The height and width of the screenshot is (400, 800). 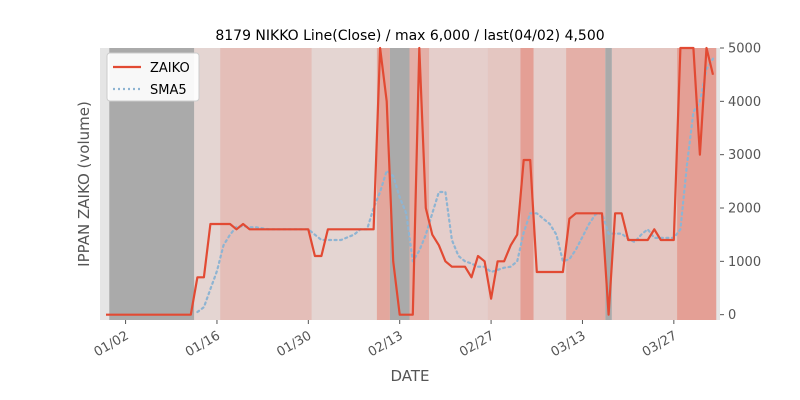 What do you see at coordinates (569, 344) in the screenshot?
I see `x-tick-label: 03/13` at bounding box center [569, 344].